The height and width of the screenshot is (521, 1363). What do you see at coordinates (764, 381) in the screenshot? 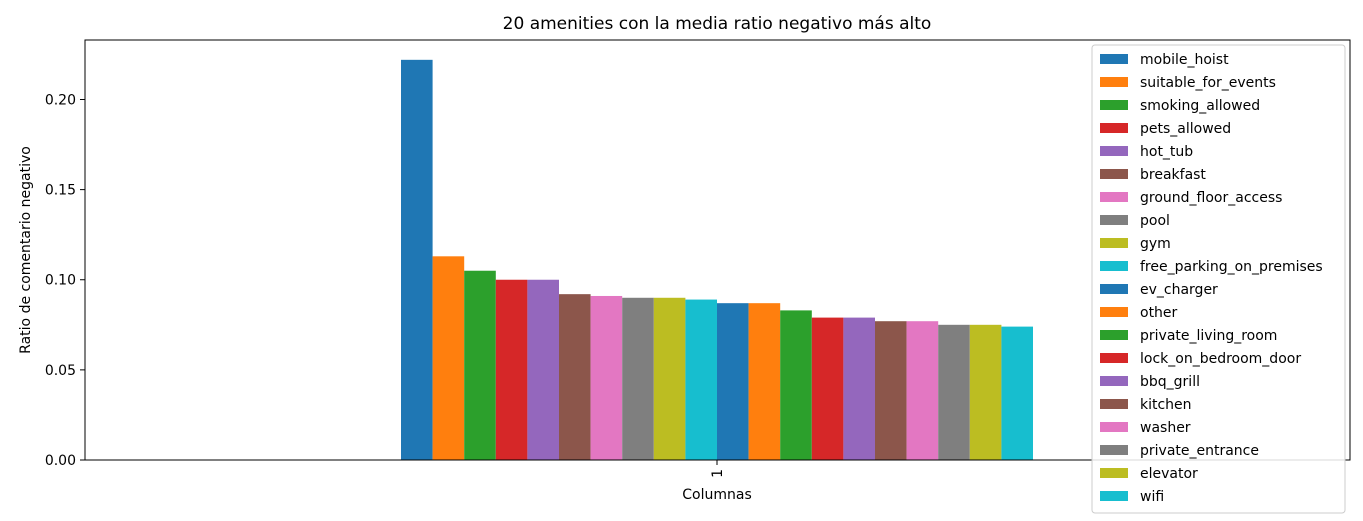
I see `bar-other` at bounding box center [764, 381].